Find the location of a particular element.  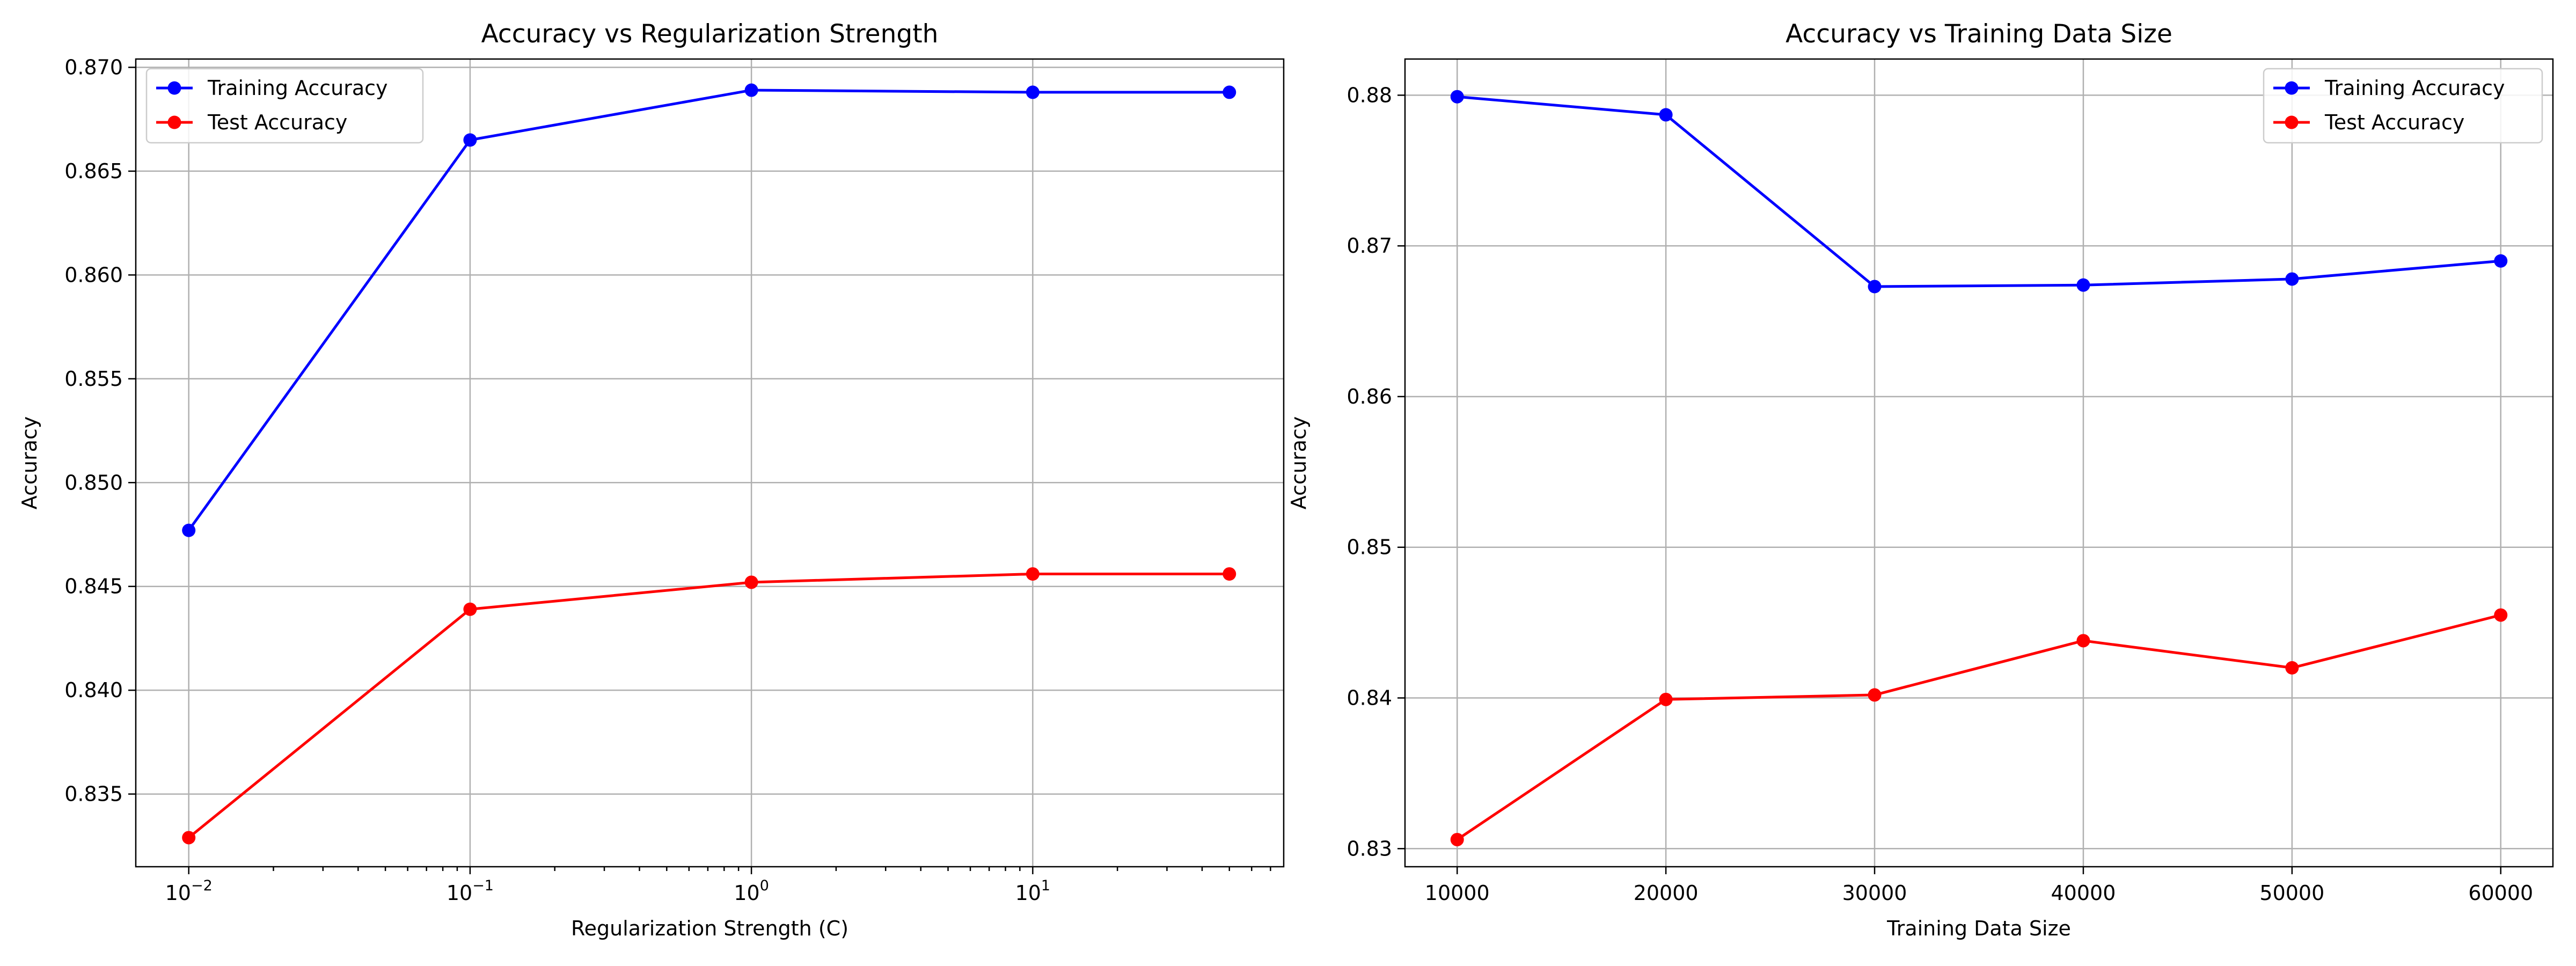

y-tick-label: 0.865 is located at coordinates (93, 171).